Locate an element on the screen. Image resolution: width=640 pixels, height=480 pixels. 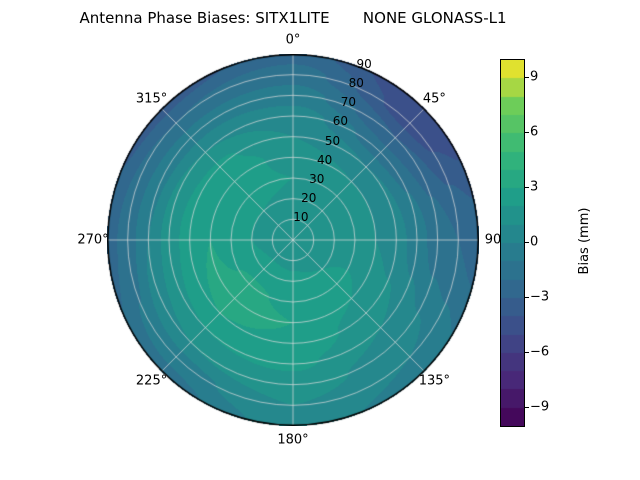
colorbar-tick-label: −6 is located at coordinates (540, 352).